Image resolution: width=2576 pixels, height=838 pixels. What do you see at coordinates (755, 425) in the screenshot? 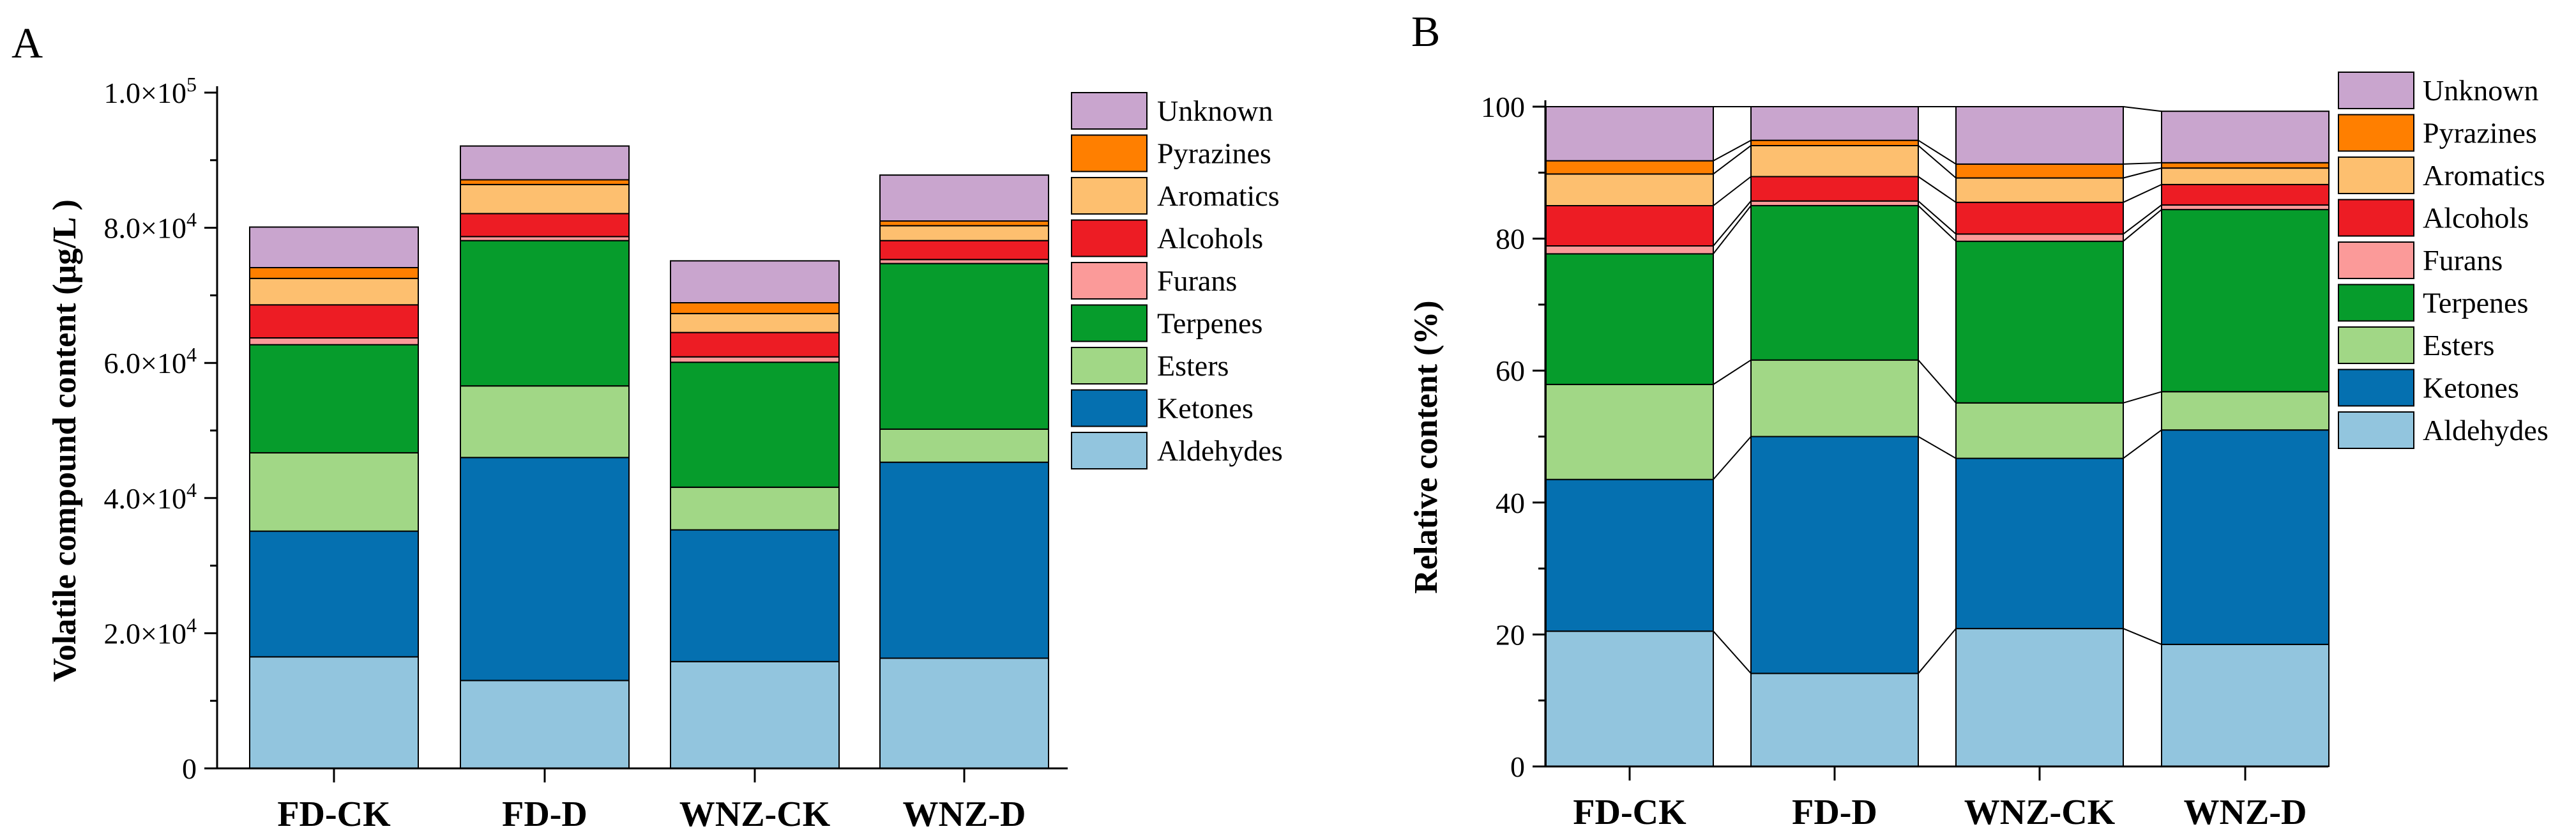
I see `bar-segment-terpenes-wnz-ck` at bounding box center [755, 425].